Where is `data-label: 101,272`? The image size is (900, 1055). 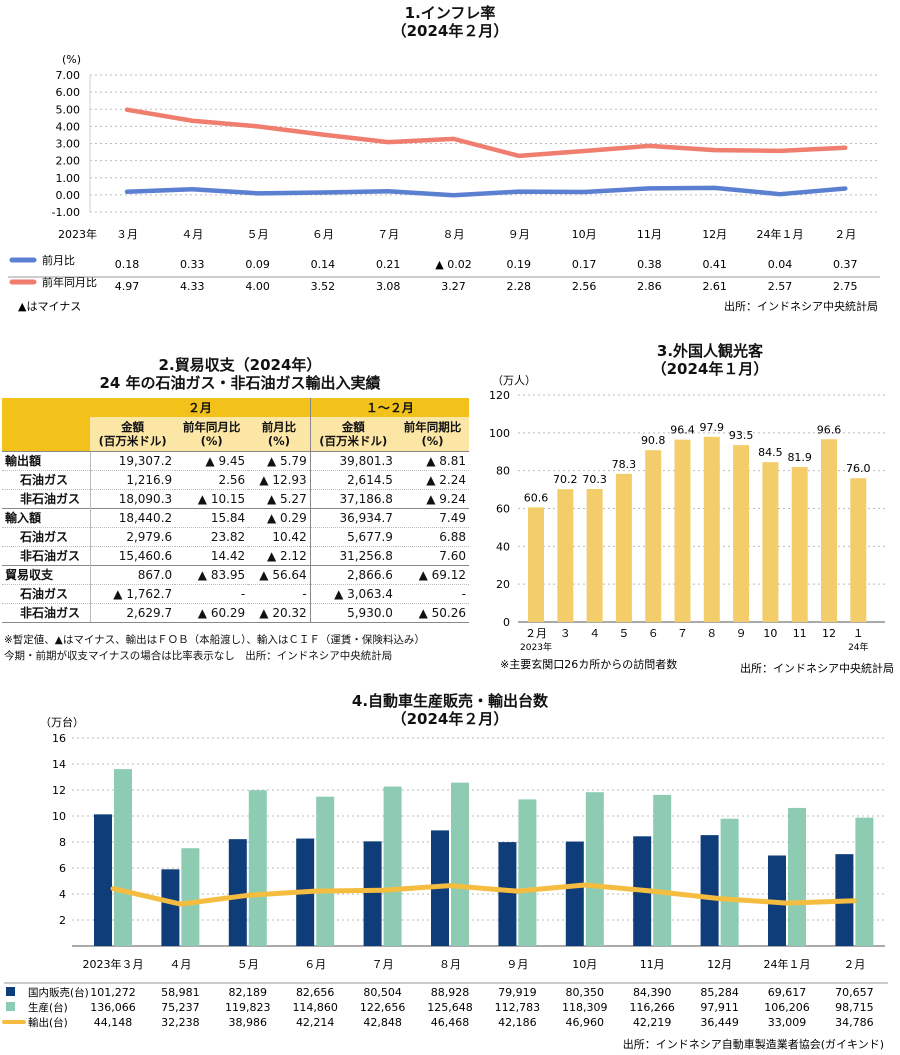 data-label: 101,272 is located at coordinates (113, 992).